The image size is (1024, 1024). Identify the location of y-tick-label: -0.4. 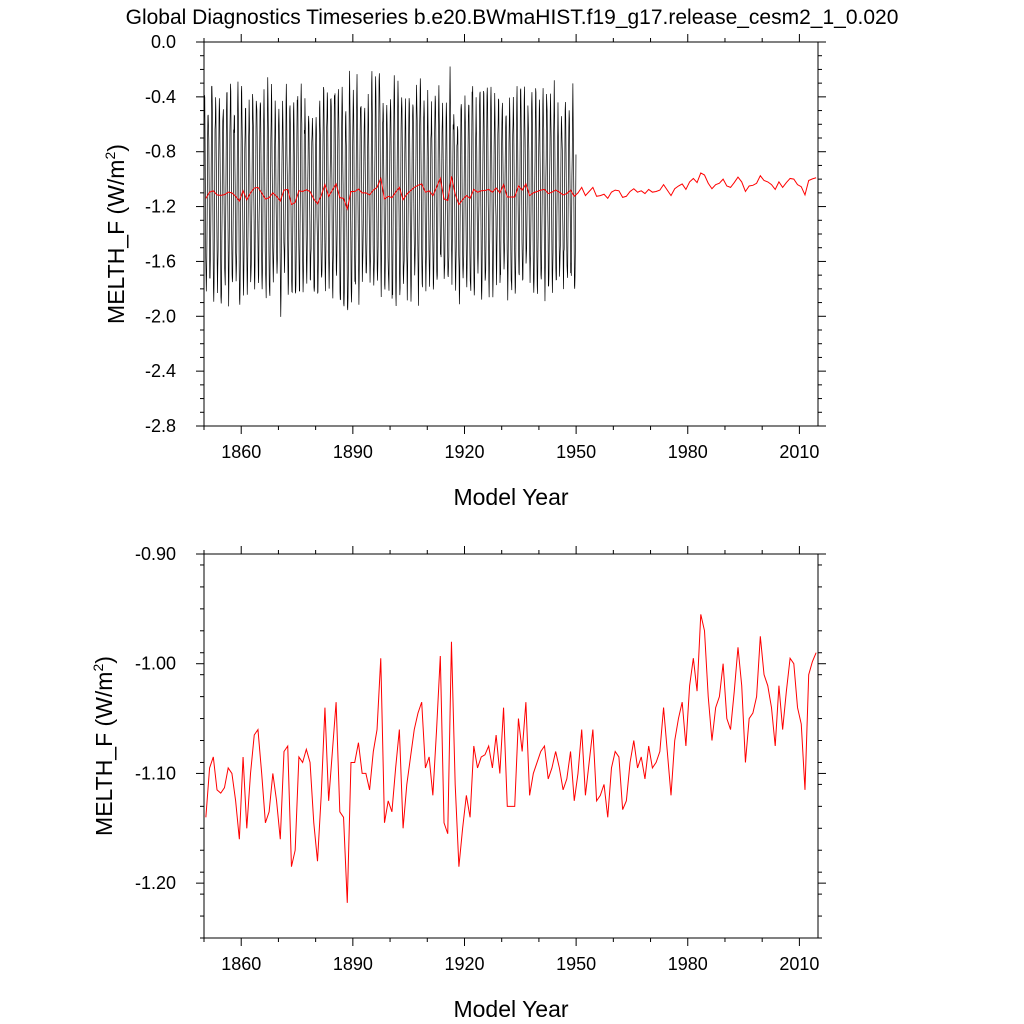
(160, 97).